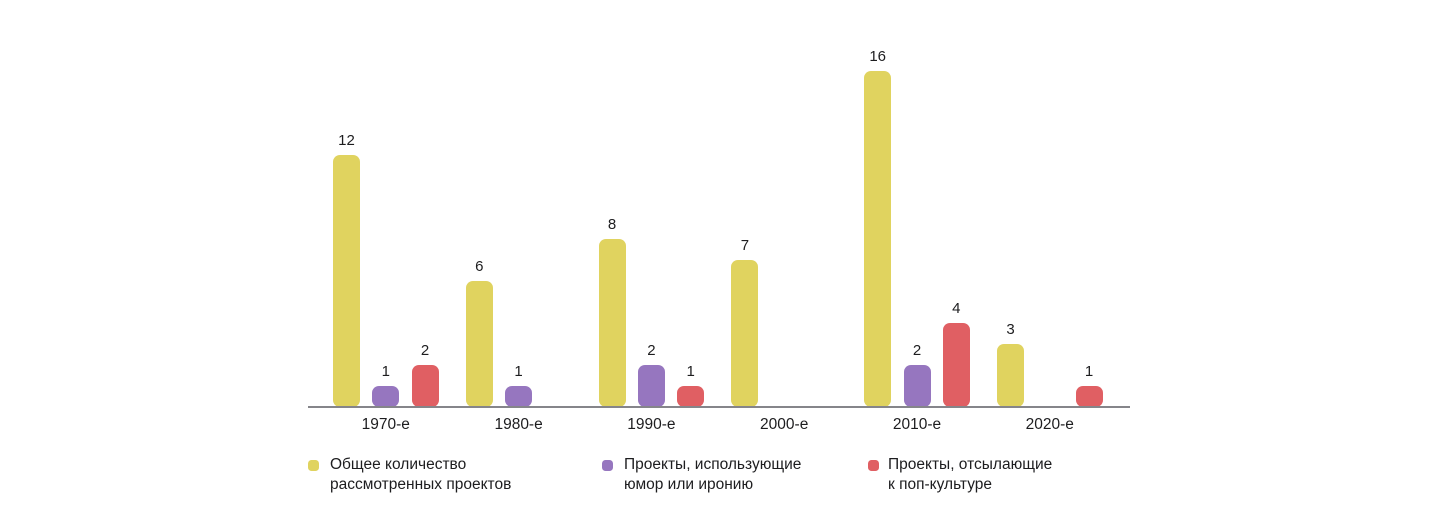  Describe the element at coordinates (651, 424) in the screenshot. I see `x-axis-tick-label: 1990-е` at that location.